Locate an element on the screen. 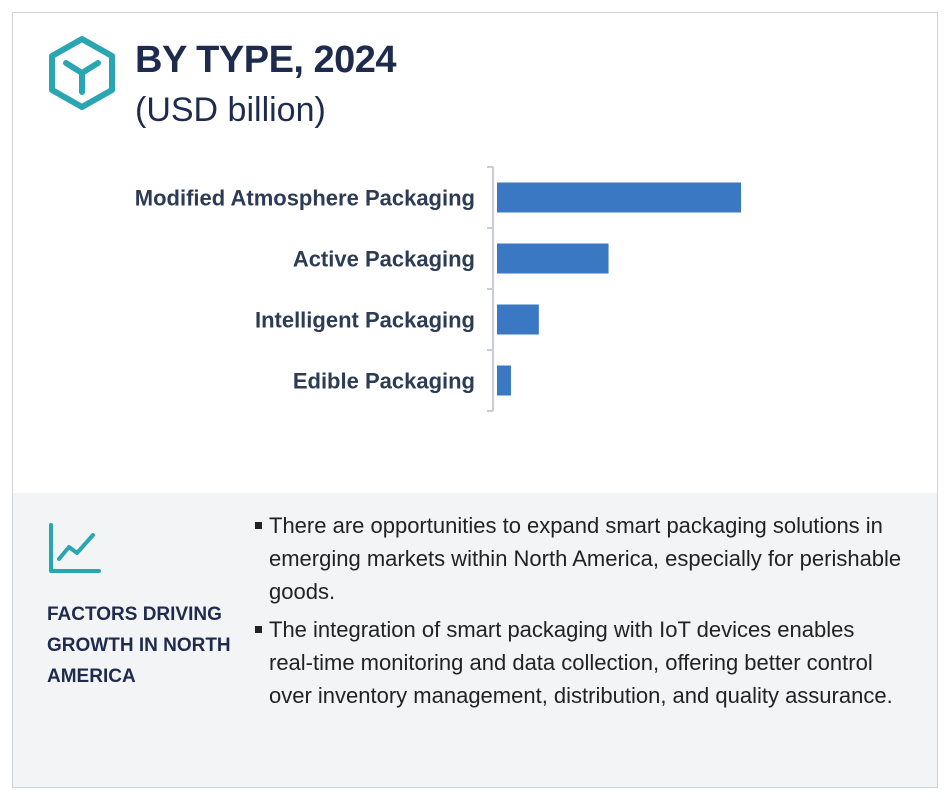 This screenshot has width=951, height=803. chart-subtitle: (USD billion) is located at coordinates (230, 110).